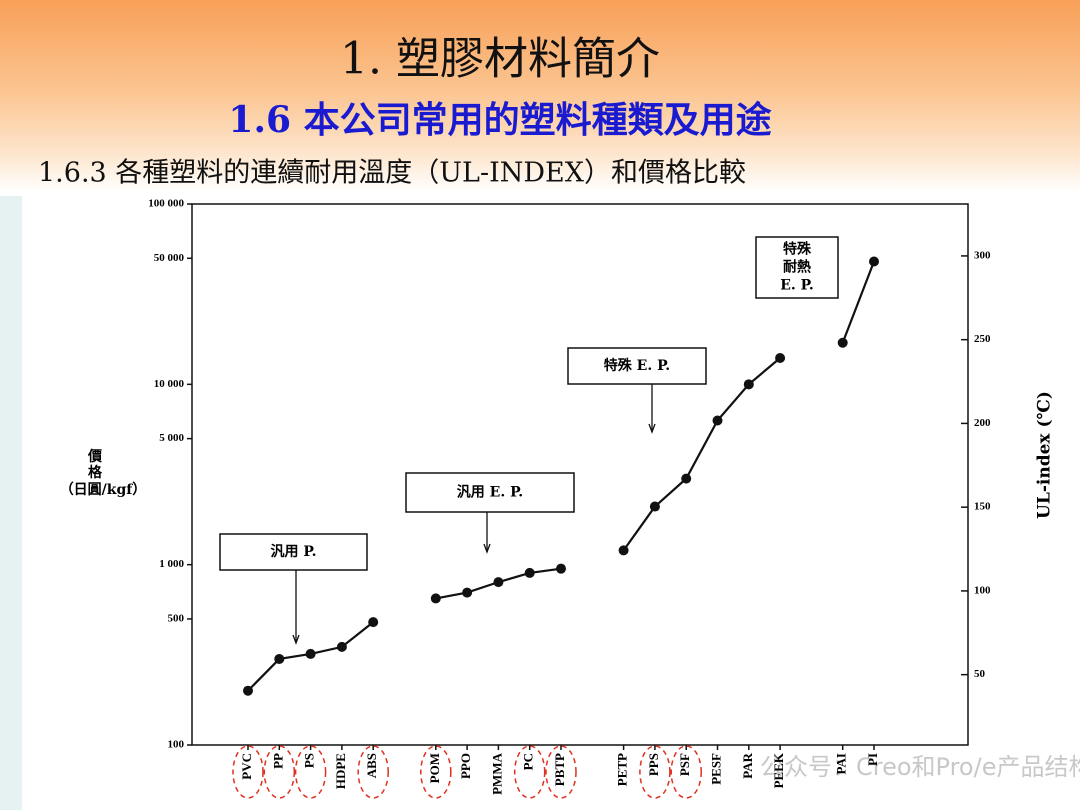 This screenshot has height=810, width=1080. What do you see at coordinates (371, 765) in the screenshot?
I see `x-tick-label: ABS` at bounding box center [371, 765].